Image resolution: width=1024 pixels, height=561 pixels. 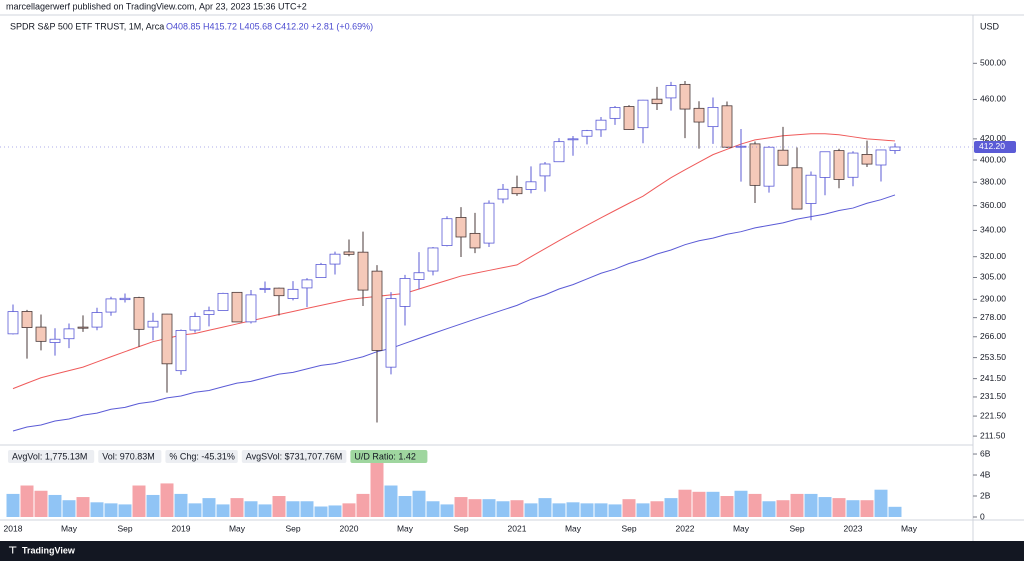 I want to click on y-tick-label: 278.00, so click(x=993, y=317).